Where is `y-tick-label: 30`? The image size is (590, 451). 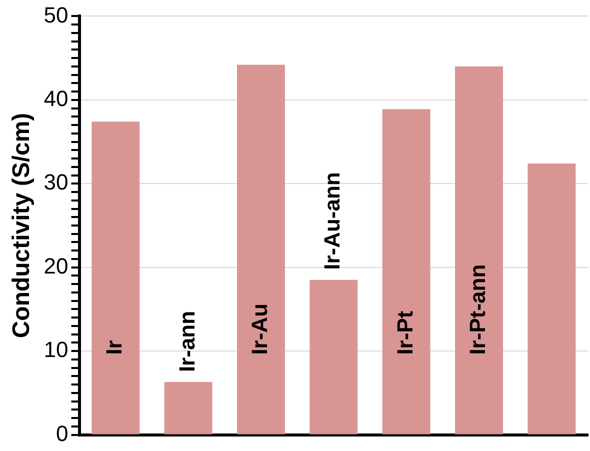
y-tick-label: 30 is located at coordinates (56, 182).